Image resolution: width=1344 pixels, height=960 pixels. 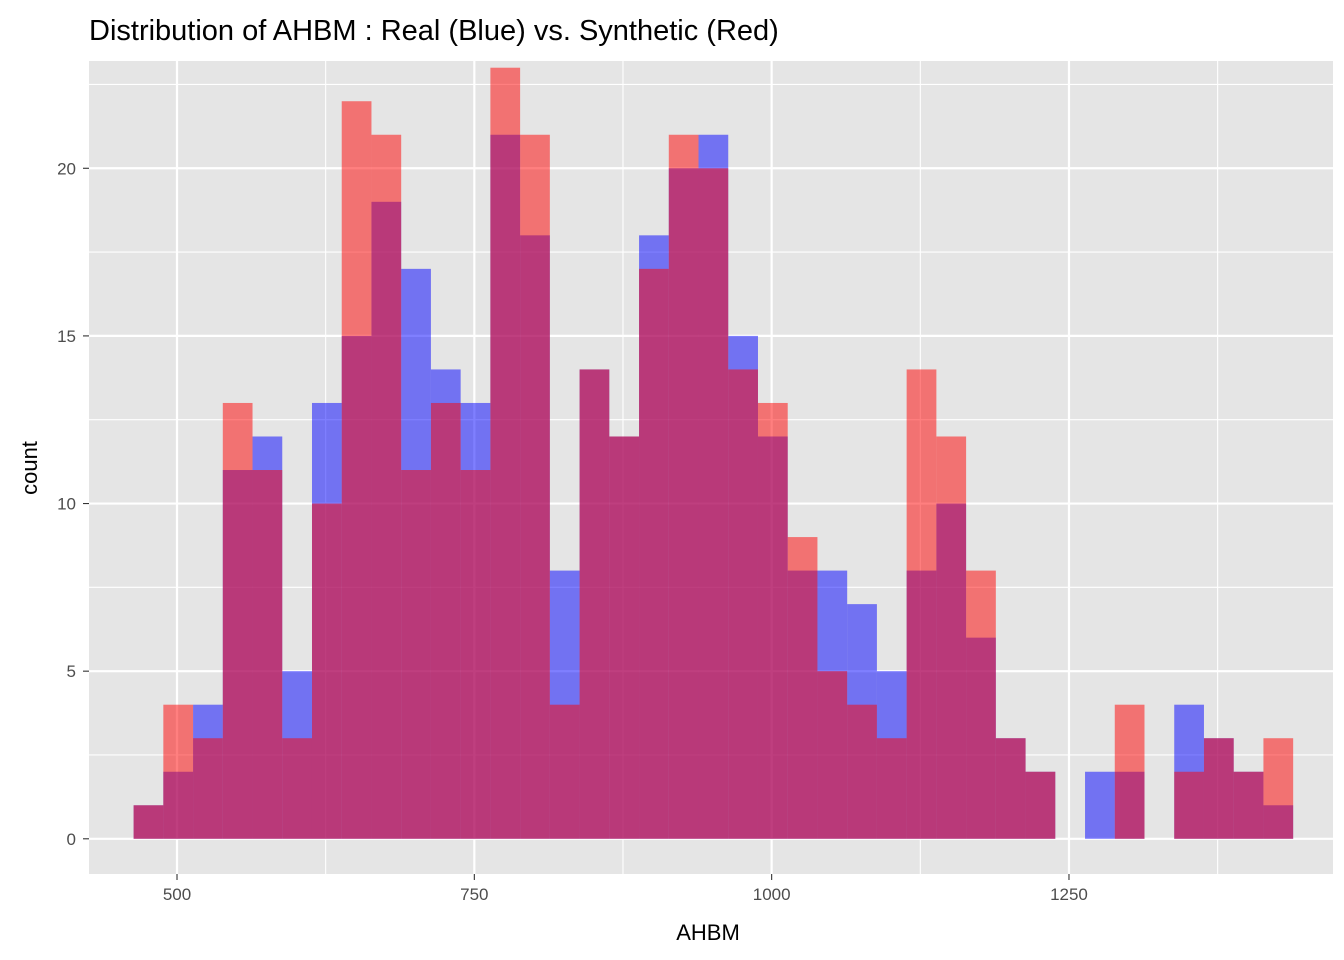 What do you see at coordinates (66, 336) in the screenshot?
I see `y-tick-label: 15` at bounding box center [66, 336].